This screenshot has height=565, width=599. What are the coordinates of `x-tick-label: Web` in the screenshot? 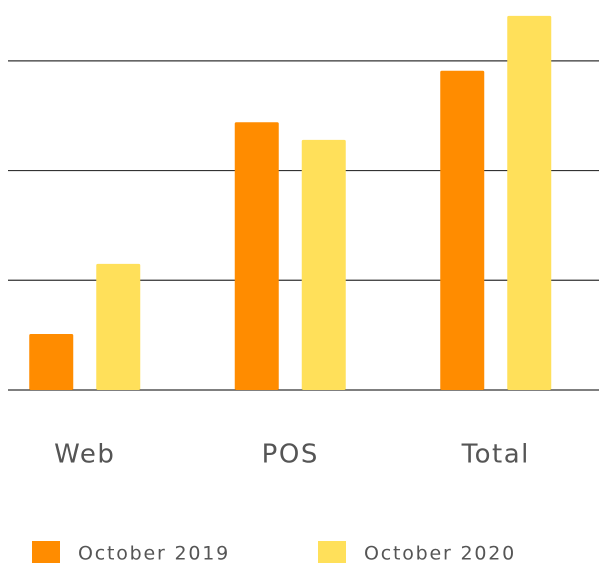 It's located at (84, 455).